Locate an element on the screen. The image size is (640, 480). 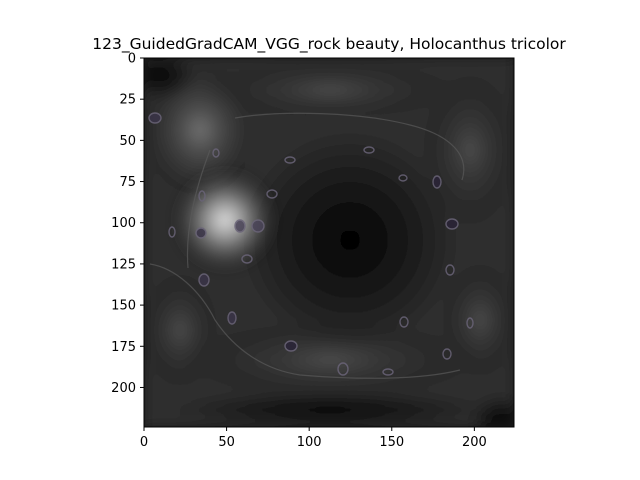
y-tick-label: 25 is located at coordinates (127, 100).